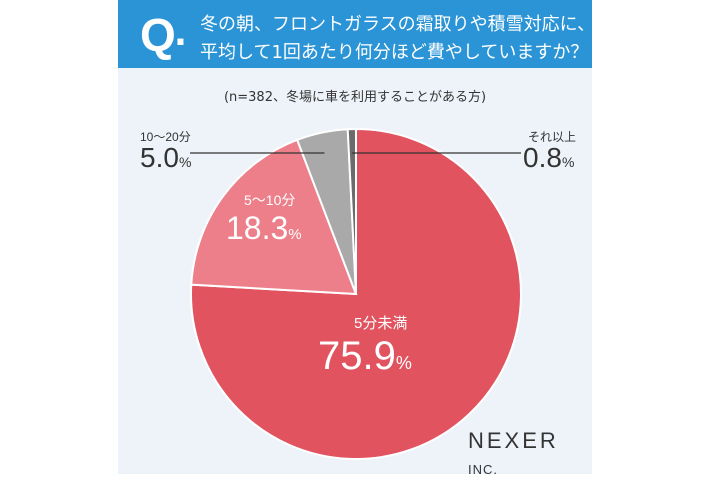 This screenshot has width=710, height=480. Describe the element at coordinates (270, 200) in the screenshot. I see `label-cat-1: 5〜10分` at that location.